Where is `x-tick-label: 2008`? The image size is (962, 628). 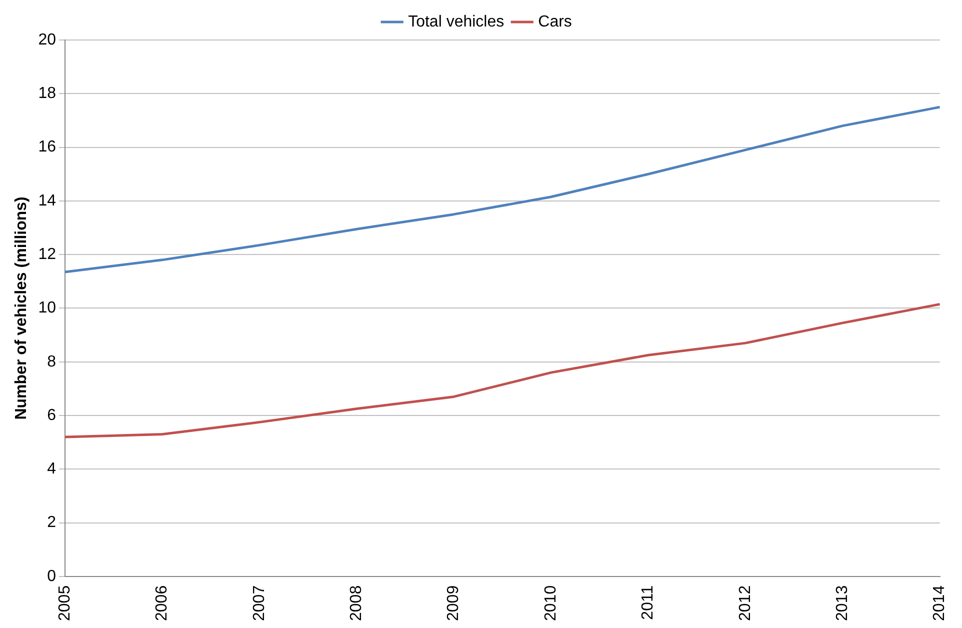
x-tick-label: 2008 is located at coordinates (357, 603).